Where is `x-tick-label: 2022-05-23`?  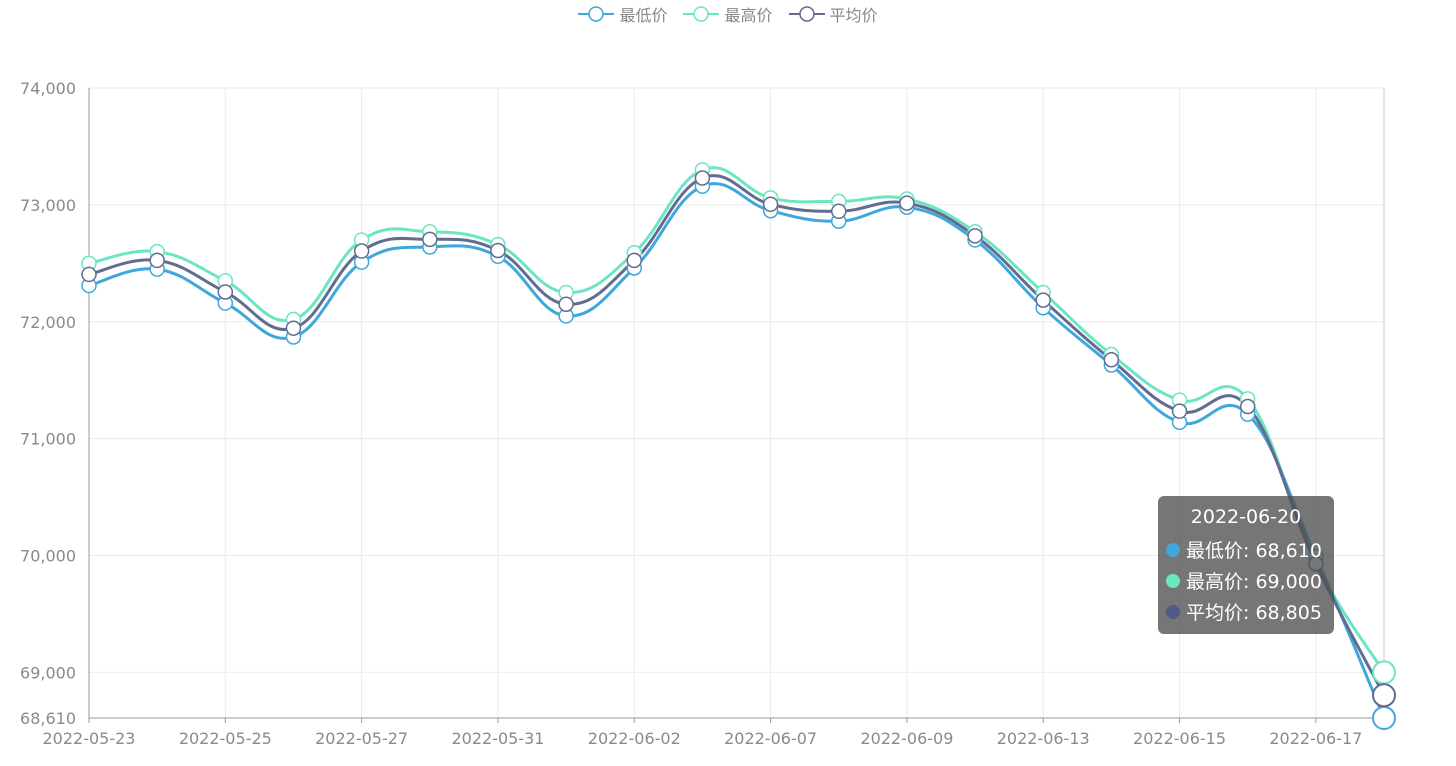
x-tick-label: 2022-05-23 is located at coordinates (89, 738).